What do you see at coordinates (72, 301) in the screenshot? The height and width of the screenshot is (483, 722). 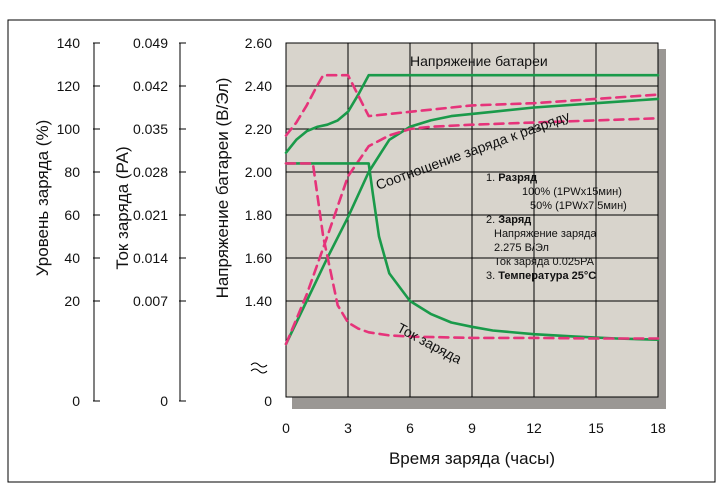 I see `y-tick-label: 20` at bounding box center [72, 301].